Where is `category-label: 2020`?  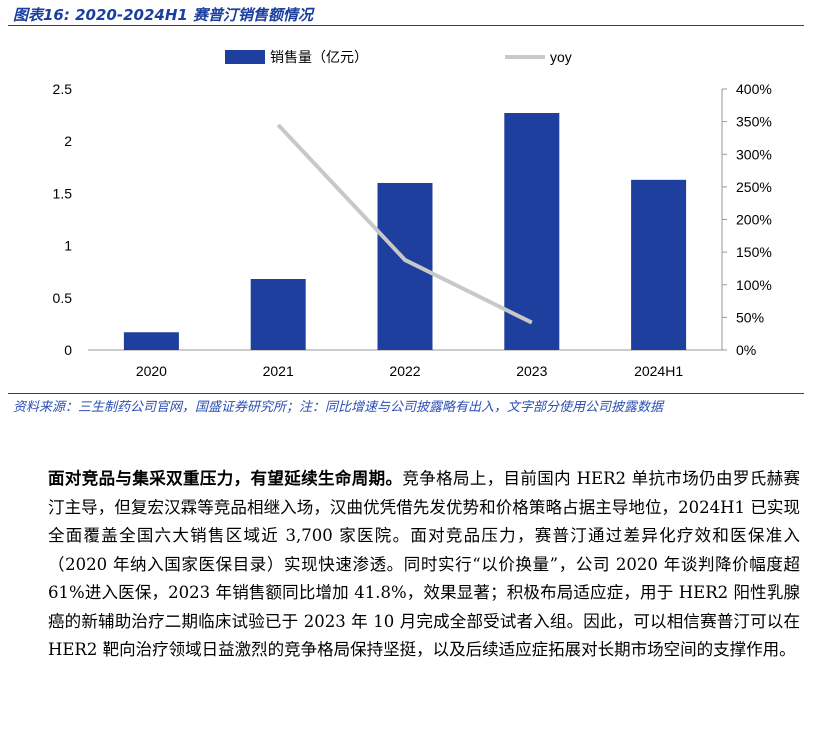
category-label: 2020 is located at coordinates (151, 371).